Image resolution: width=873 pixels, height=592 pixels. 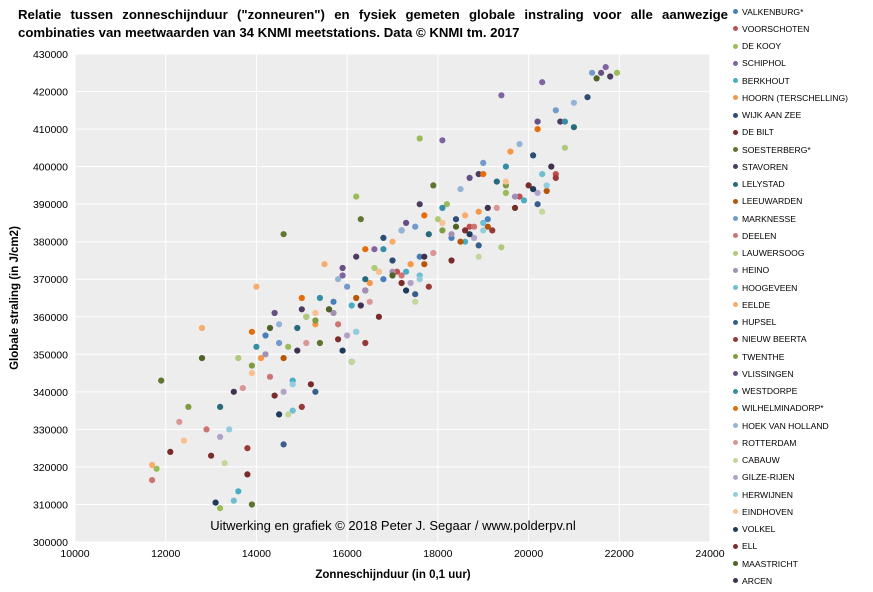 I want to click on legend-item: LEEUWARDEN, so click(x=803, y=201).